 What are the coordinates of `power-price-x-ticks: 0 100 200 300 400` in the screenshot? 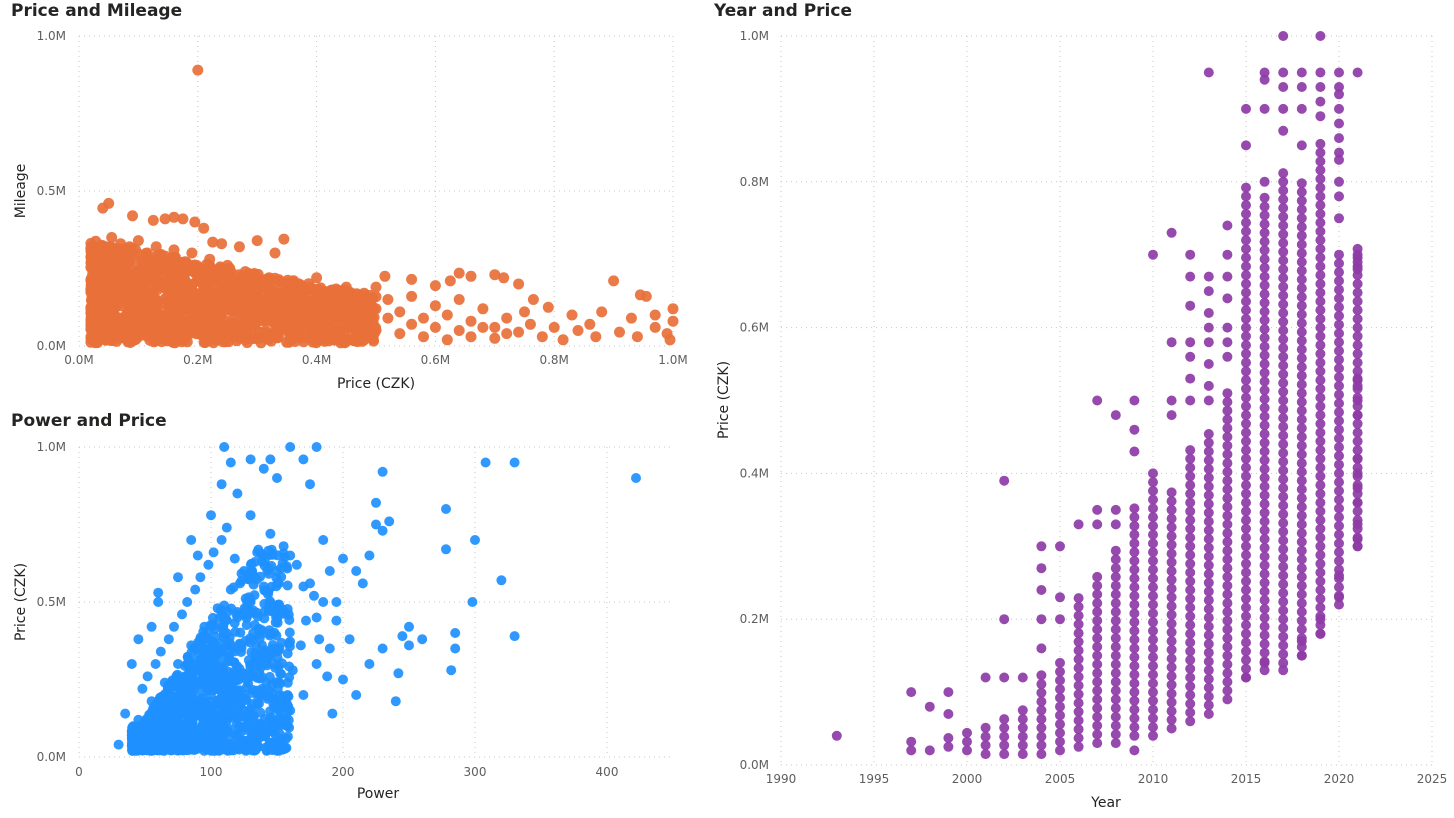 It's located at (346, 772).